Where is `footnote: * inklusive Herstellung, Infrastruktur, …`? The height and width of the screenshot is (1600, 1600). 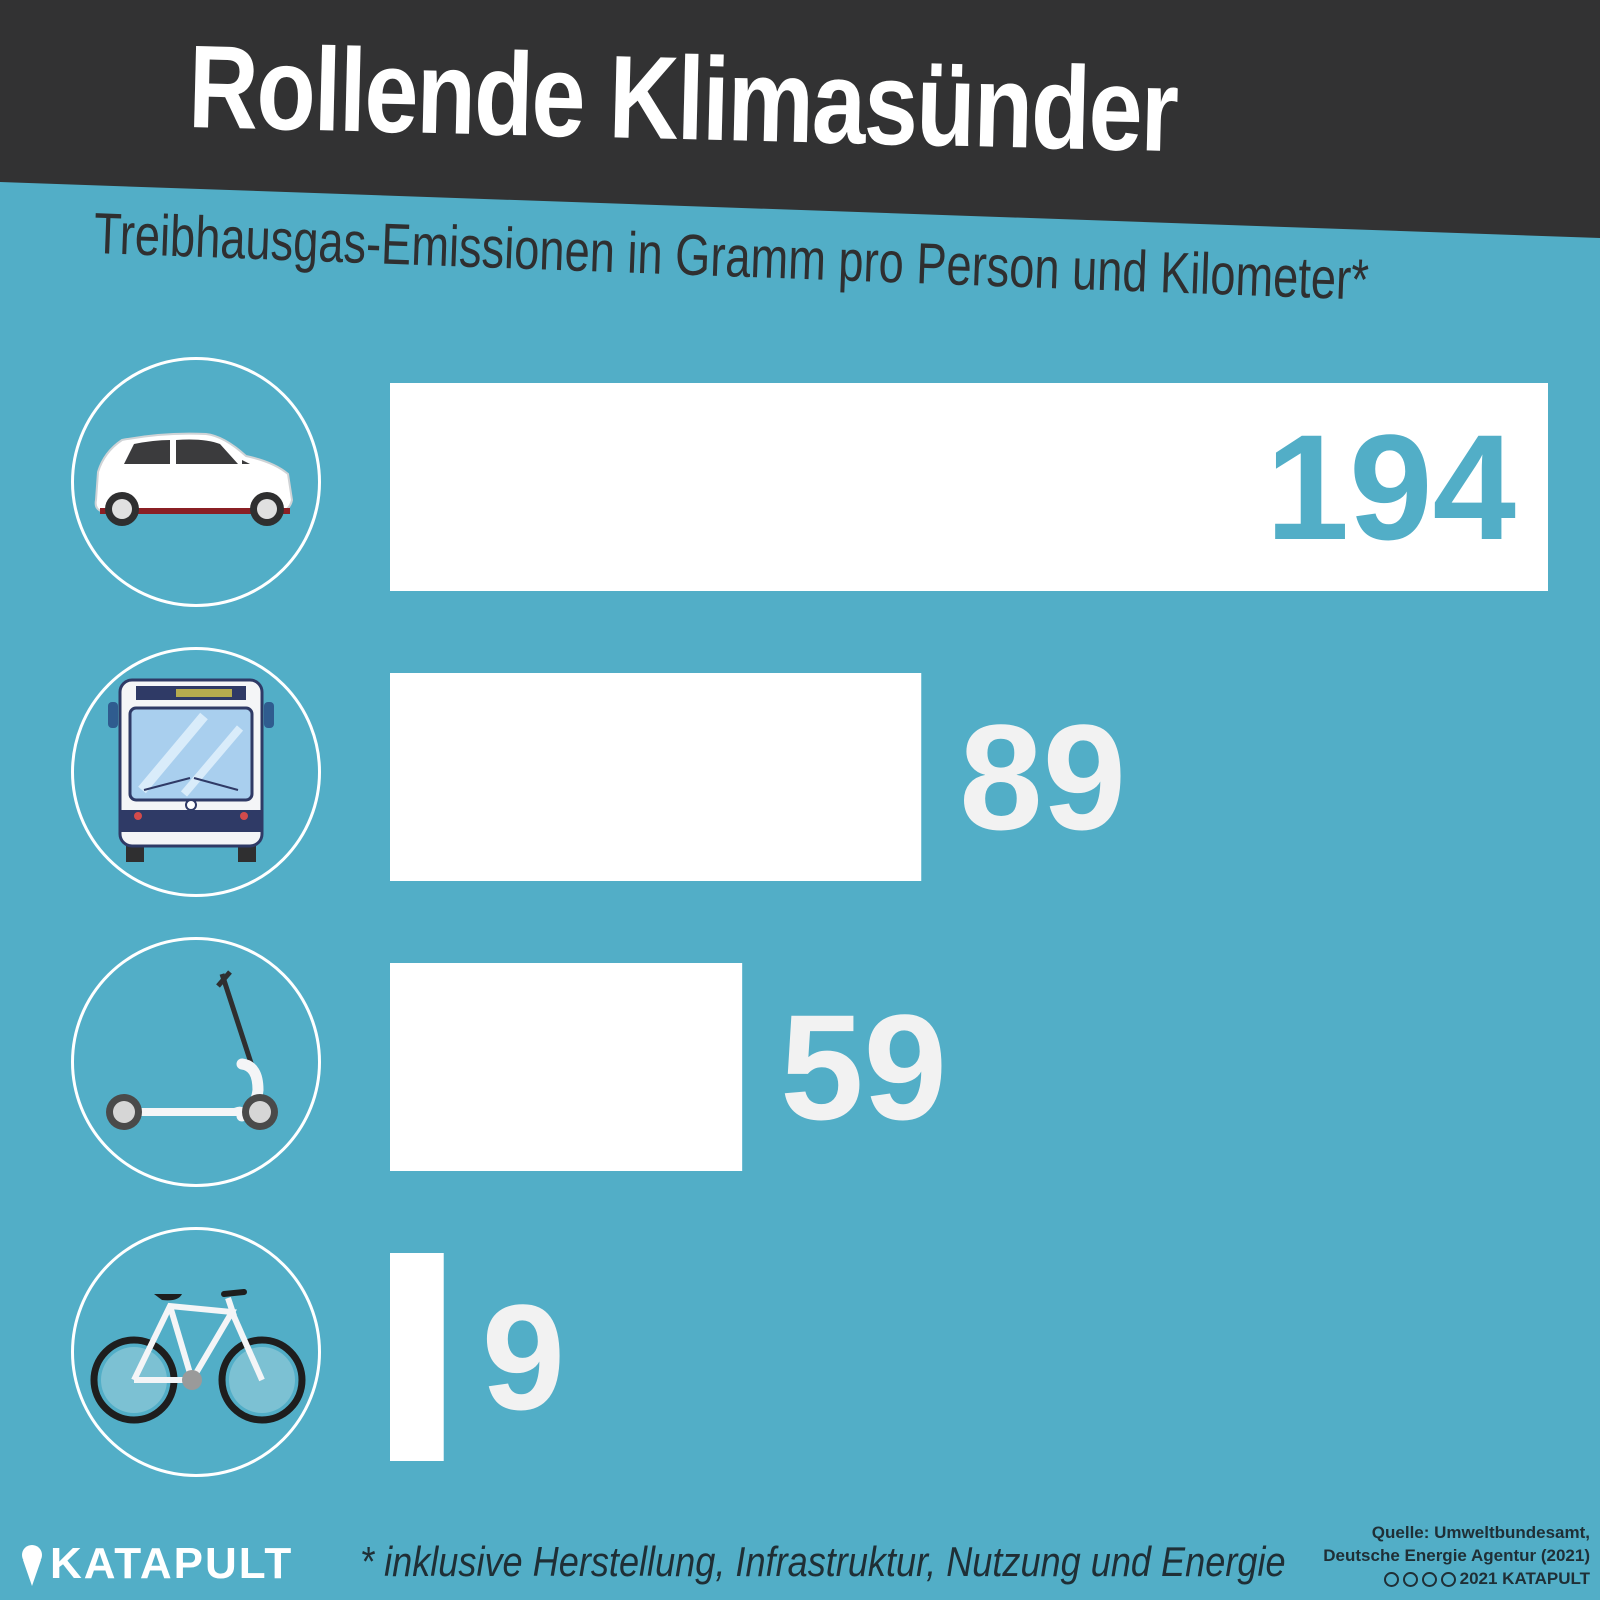 footnote: * inklusive Herstellung, Infrastruktur, … is located at coordinates (823, 1561).